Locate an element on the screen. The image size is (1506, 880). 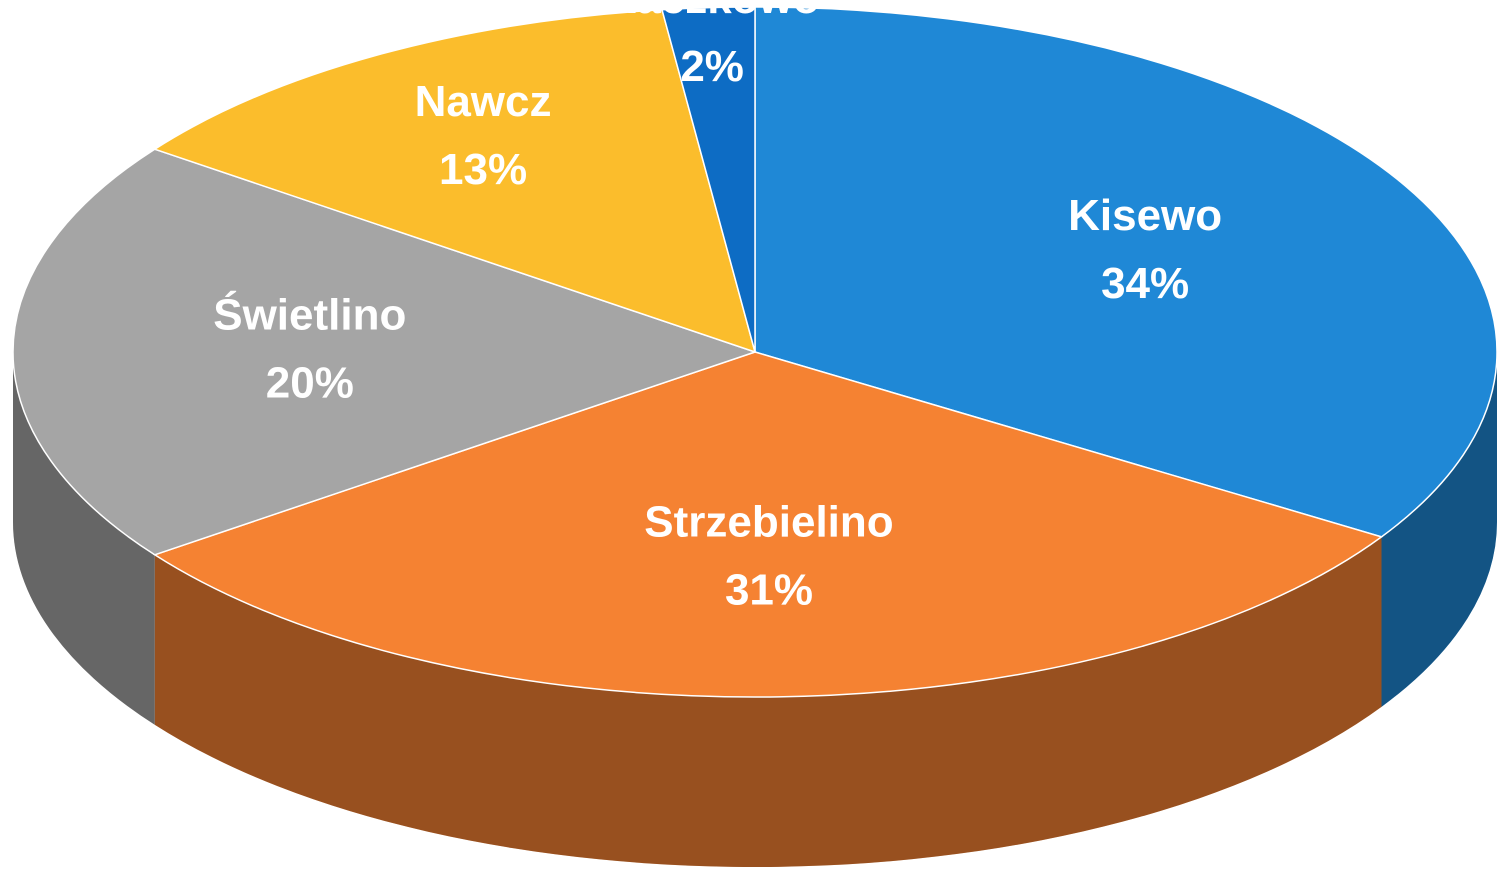
slice-label: Kisewo is located at coordinates (1145, 215).